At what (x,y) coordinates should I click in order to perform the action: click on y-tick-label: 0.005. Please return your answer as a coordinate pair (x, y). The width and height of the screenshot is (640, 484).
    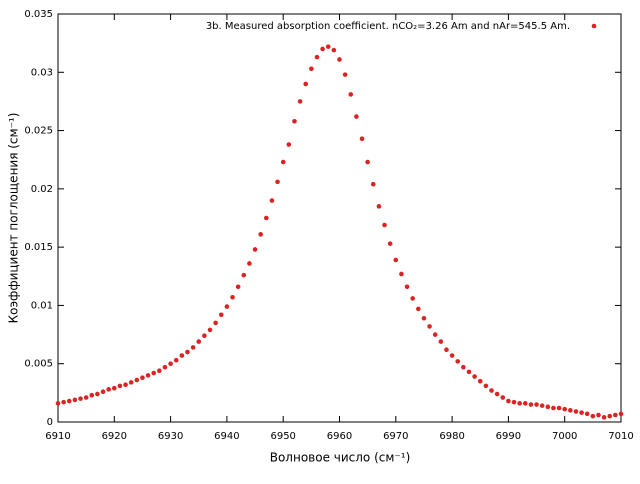
    Looking at the image, I should click on (38, 364).